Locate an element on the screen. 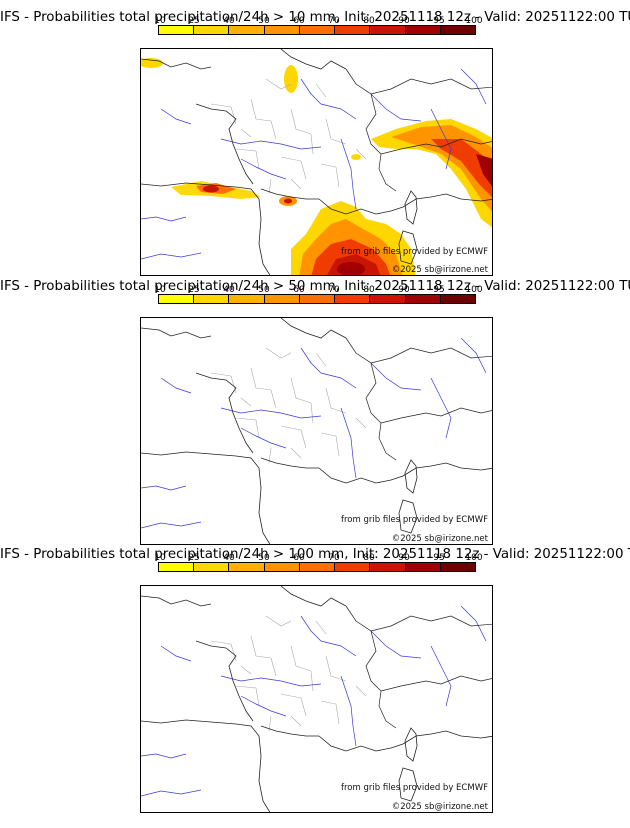 The height and width of the screenshot is (828, 630). color-scale-tick-label: 70 is located at coordinates (334, 290).